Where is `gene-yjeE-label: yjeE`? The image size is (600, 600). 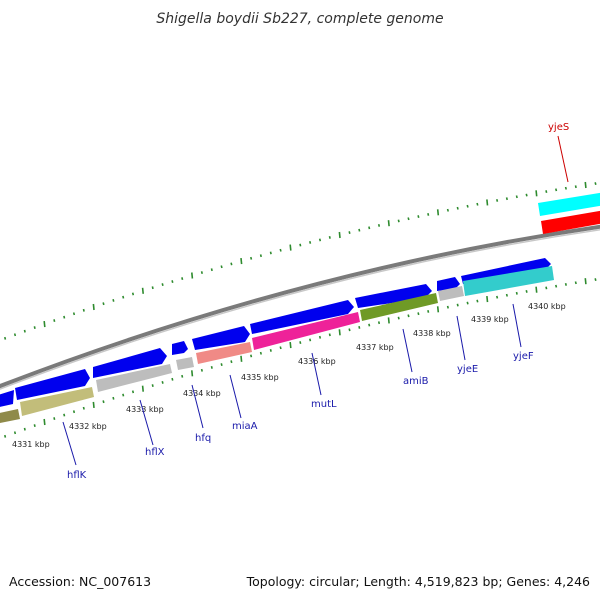
gene-yjeE-label: yjeE is located at coordinates (467, 369).